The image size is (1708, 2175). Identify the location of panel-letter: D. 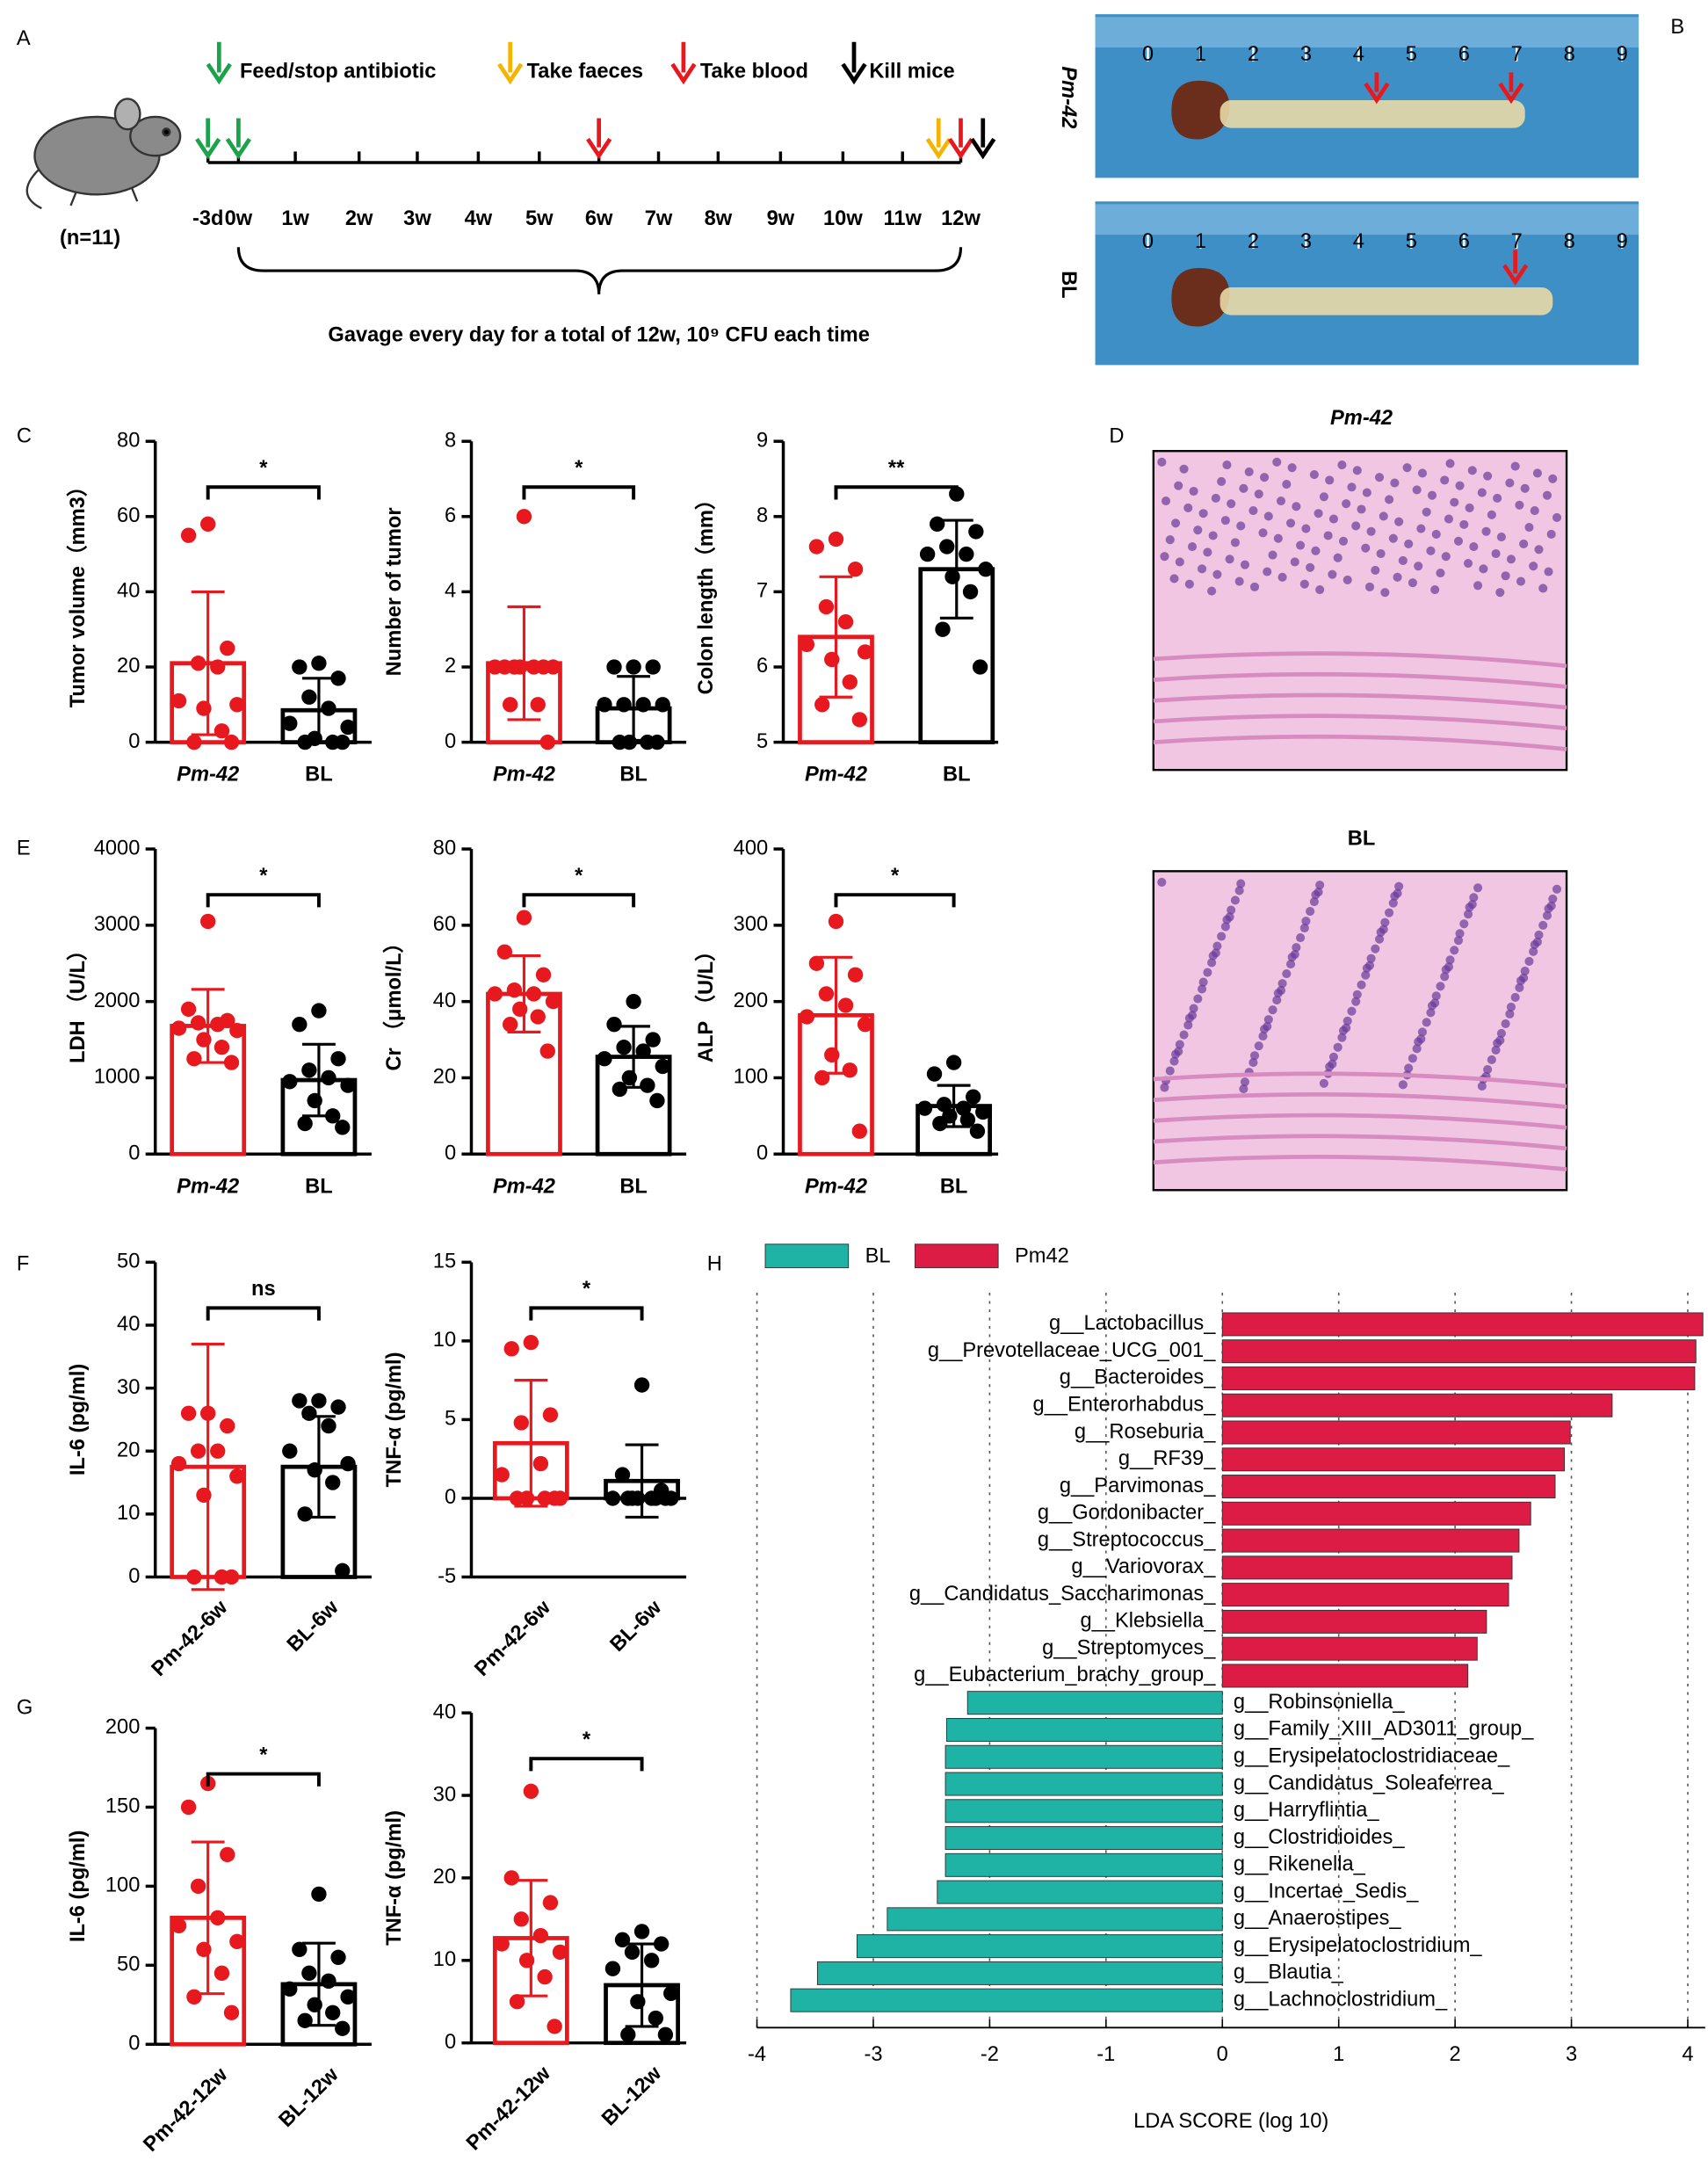
(1116, 437).